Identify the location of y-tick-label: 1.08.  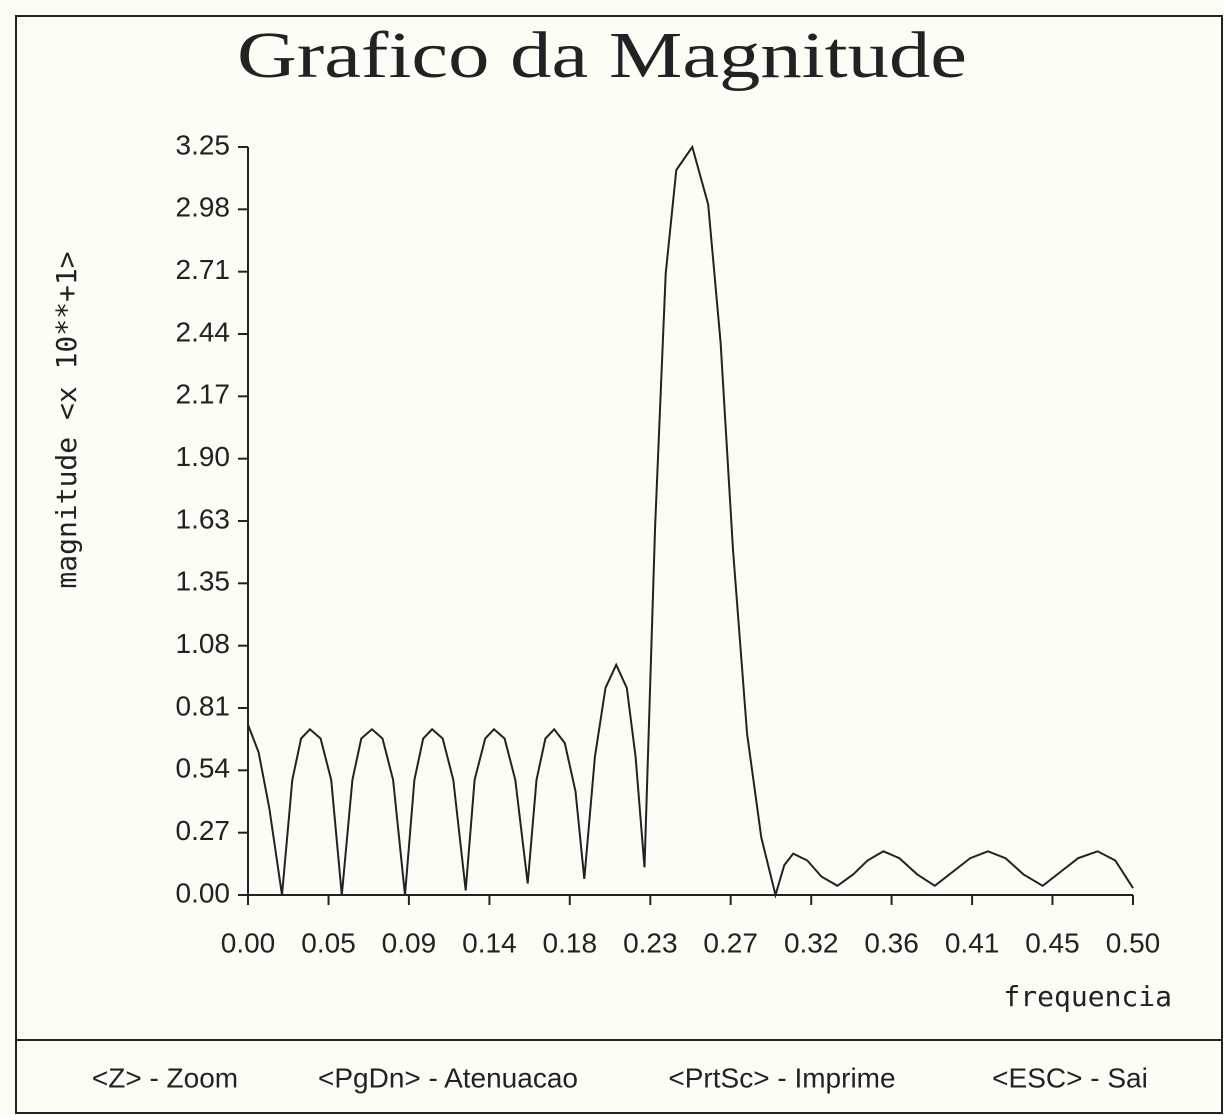
(203, 643).